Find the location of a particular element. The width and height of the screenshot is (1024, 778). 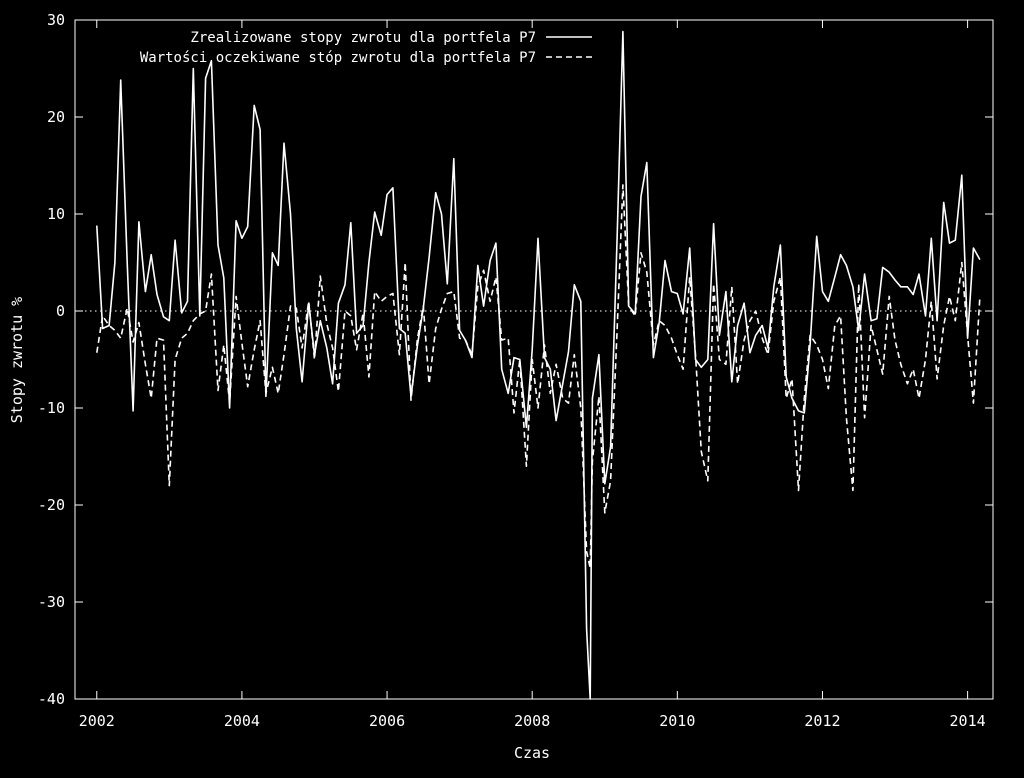

x-tick-label: 2014 is located at coordinates (968, 721).